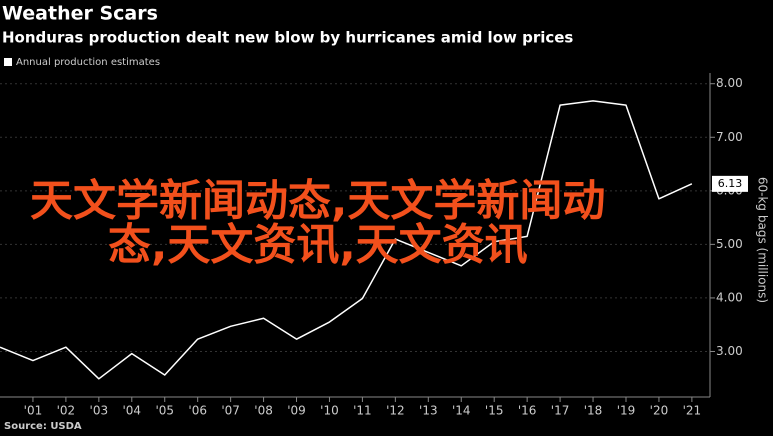  Describe the element at coordinates (593, 411) in the screenshot. I see `x-tick-label: '18` at that location.